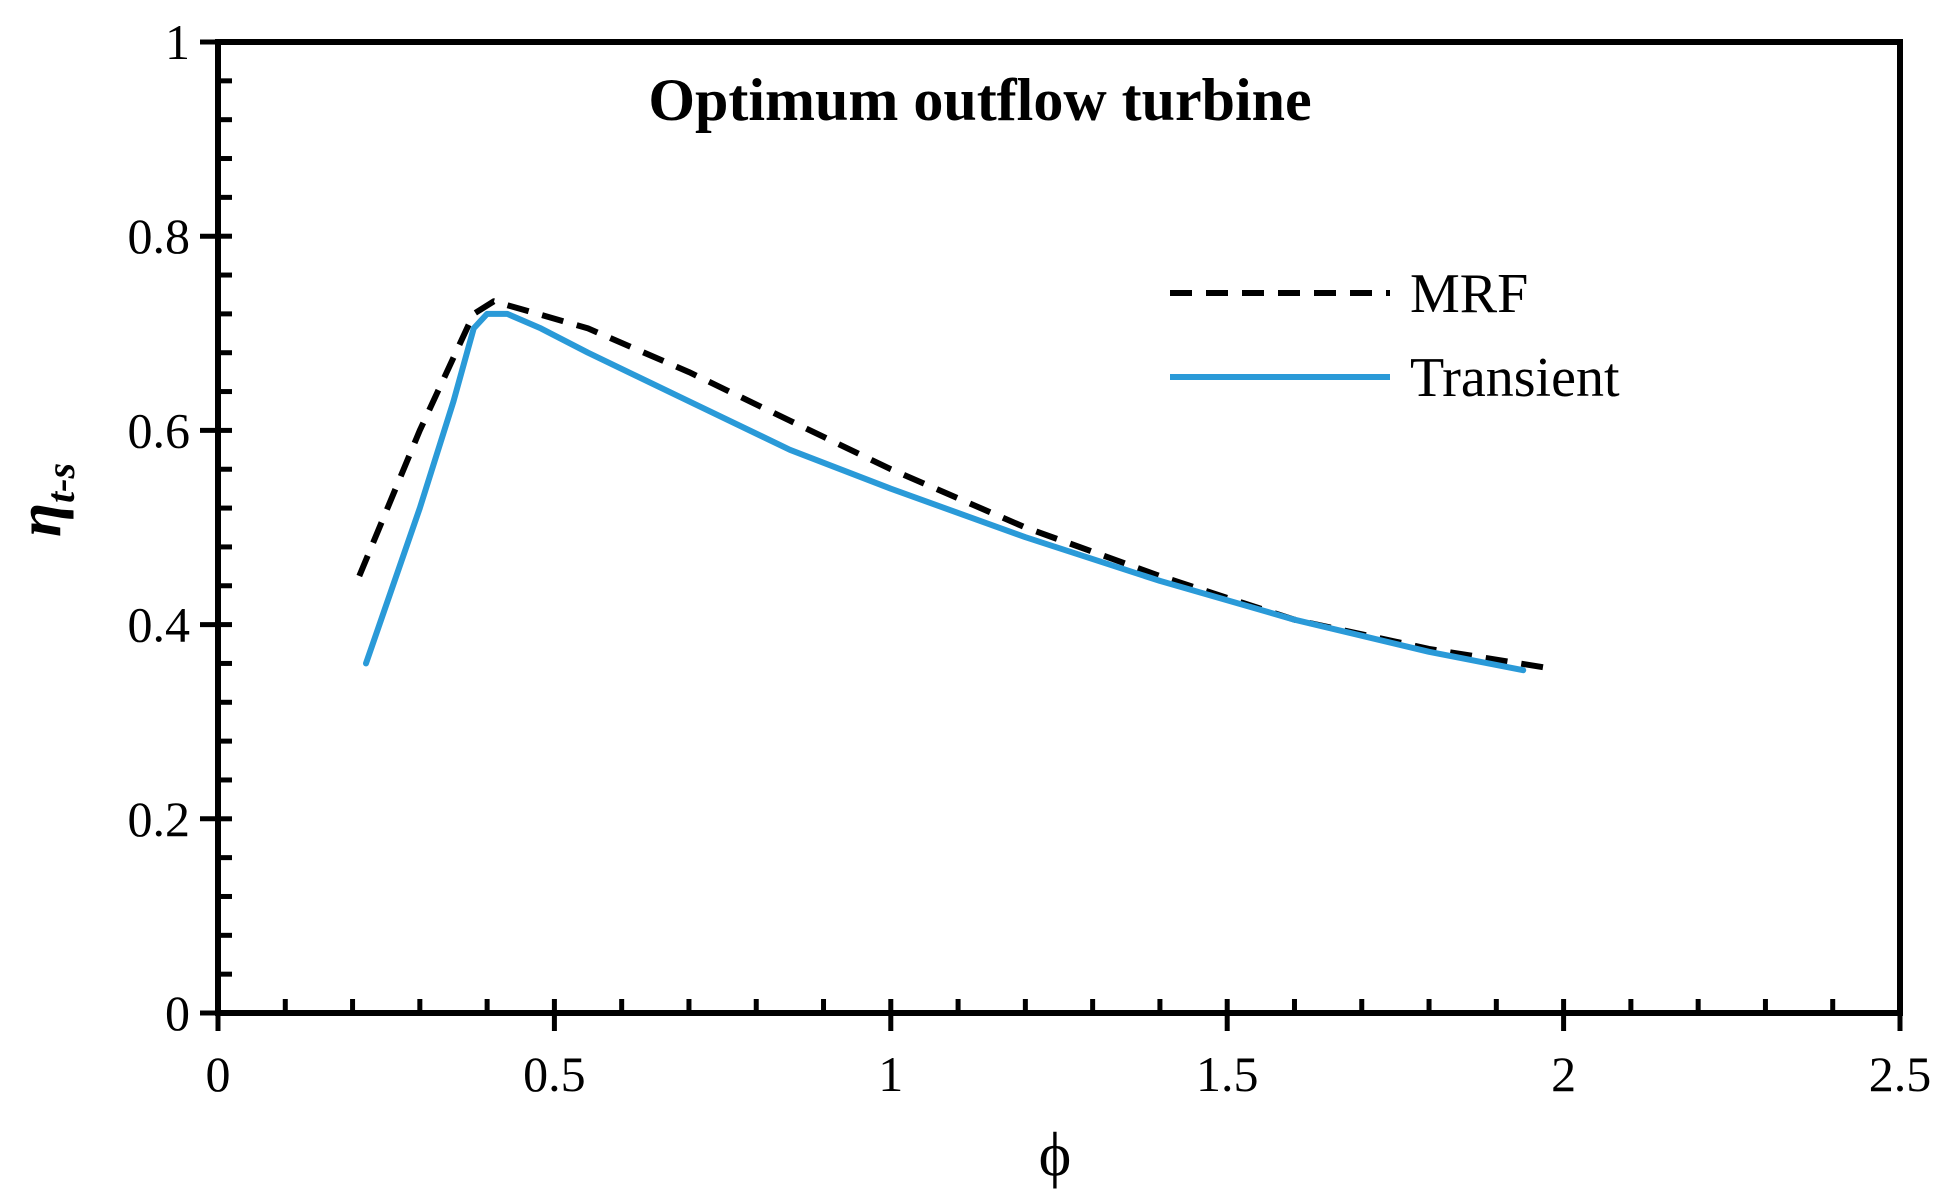  Describe the element at coordinates (1900, 1074) in the screenshot. I see `x-tick-label: 2.5` at that location.